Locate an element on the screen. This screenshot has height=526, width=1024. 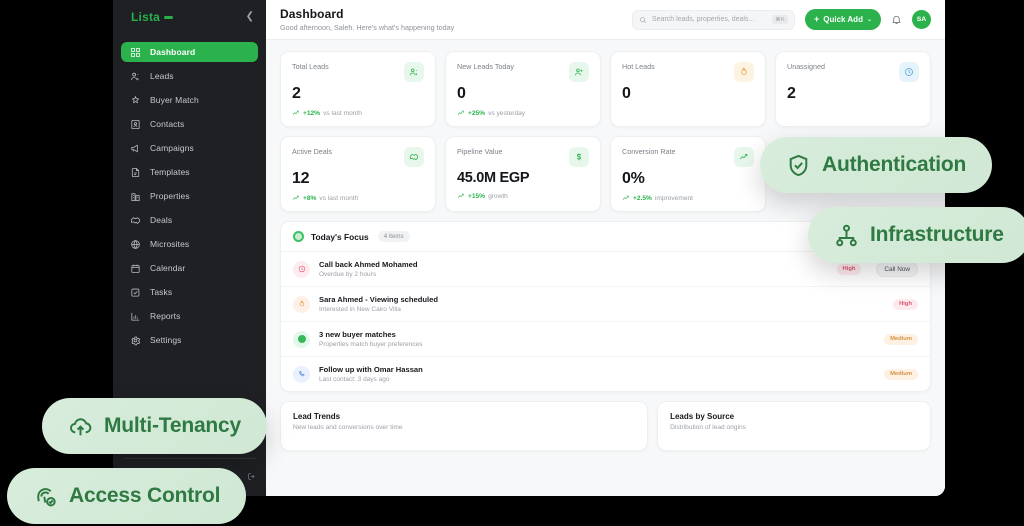
stat-label: Hot Leads is located at coordinates (638, 66).